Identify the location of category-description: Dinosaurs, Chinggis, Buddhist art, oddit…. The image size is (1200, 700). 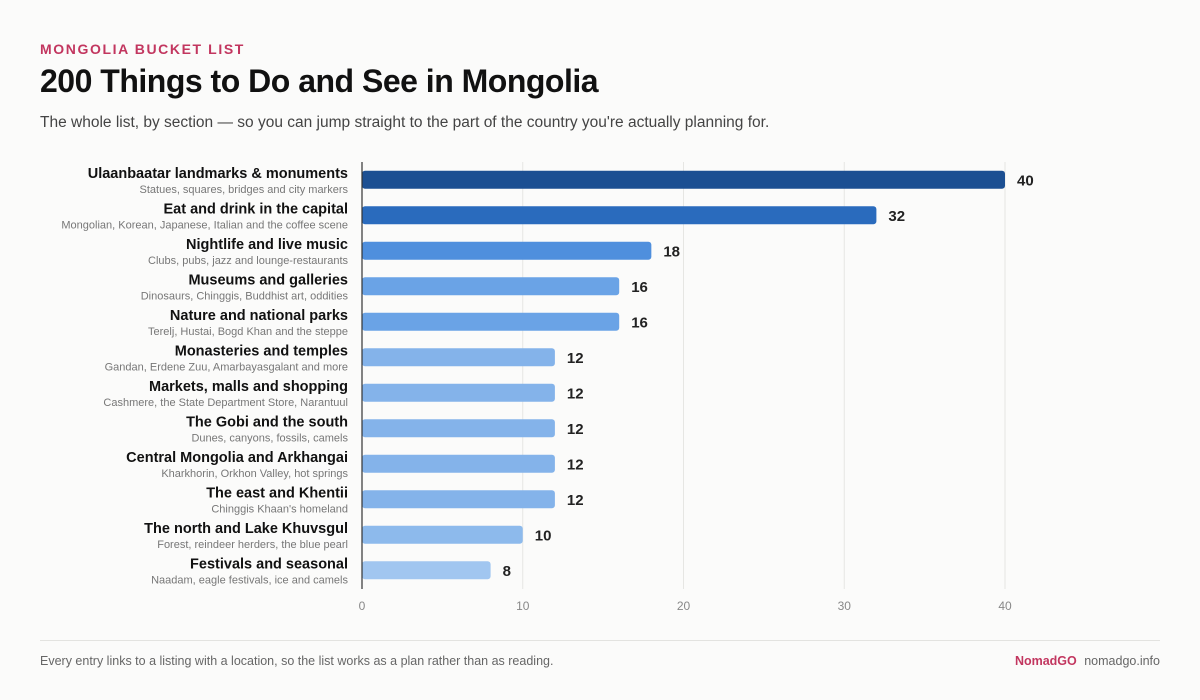
(245, 296).